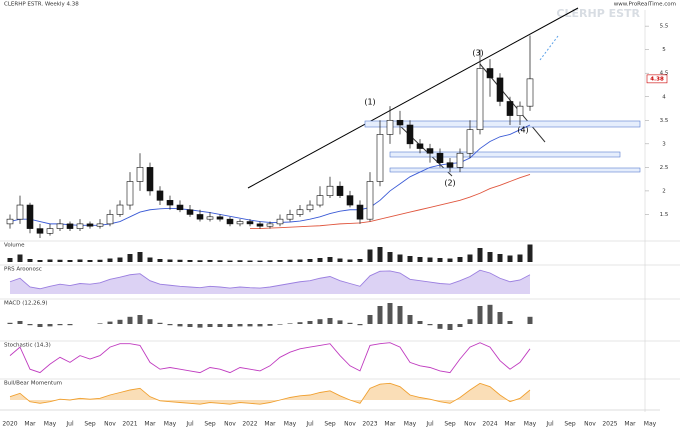 The height and width of the screenshot is (429, 680). I want to click on last-price-label: 4.38, so click(657, 79).